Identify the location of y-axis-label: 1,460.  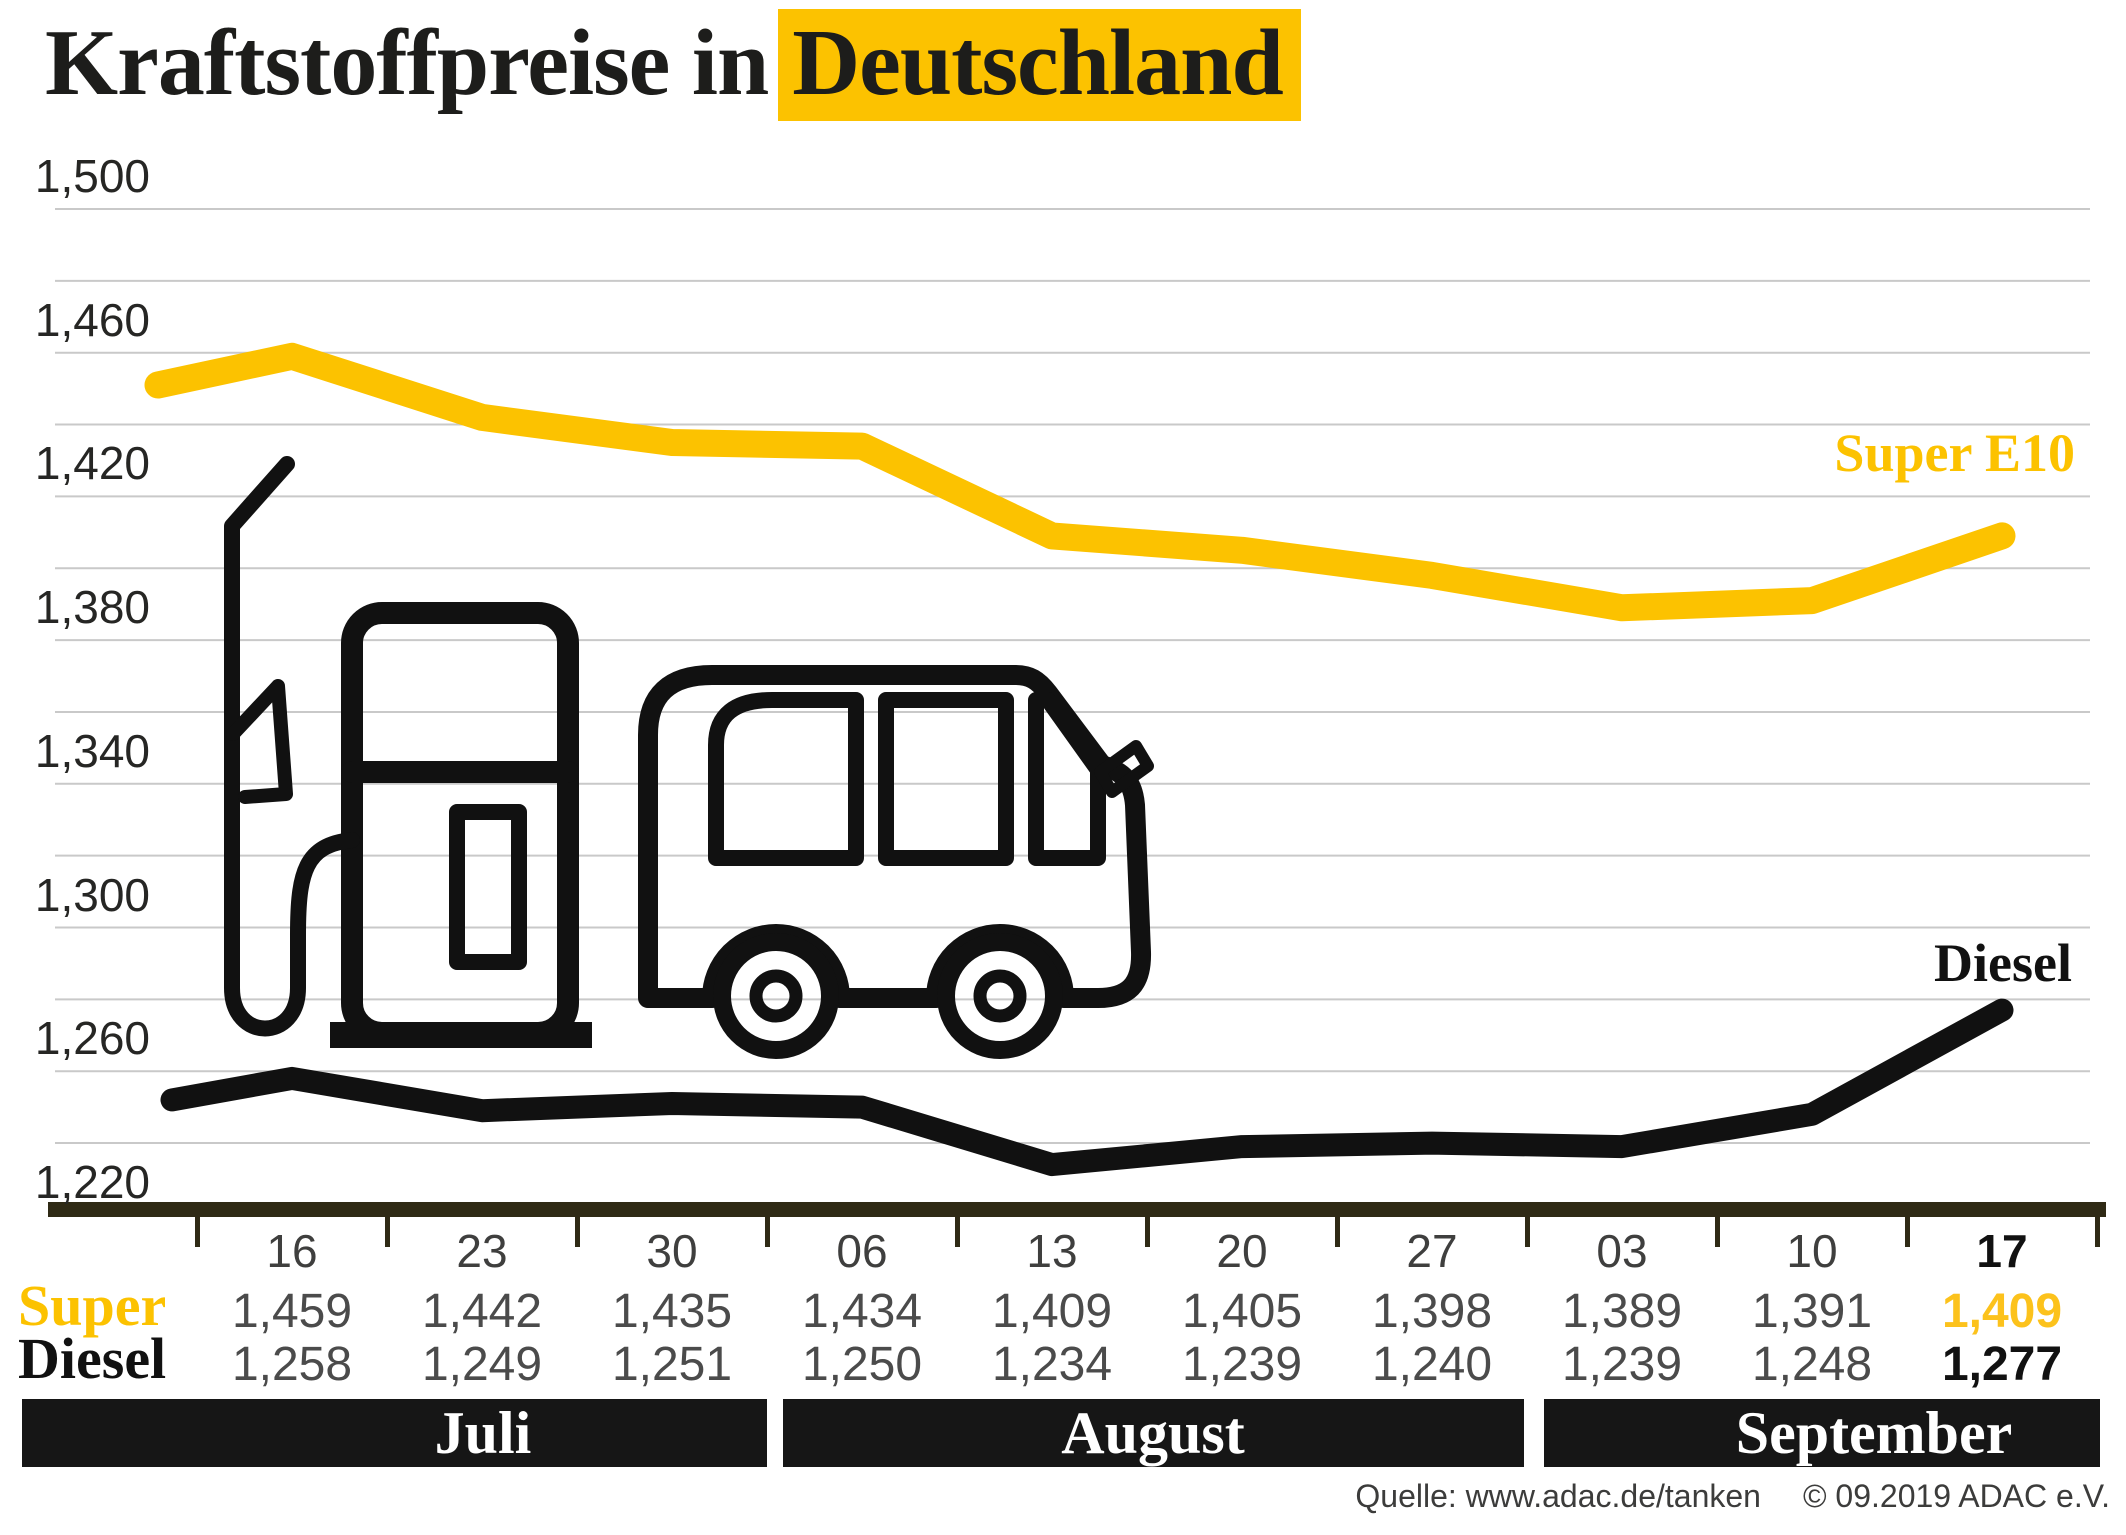
(92, 319).